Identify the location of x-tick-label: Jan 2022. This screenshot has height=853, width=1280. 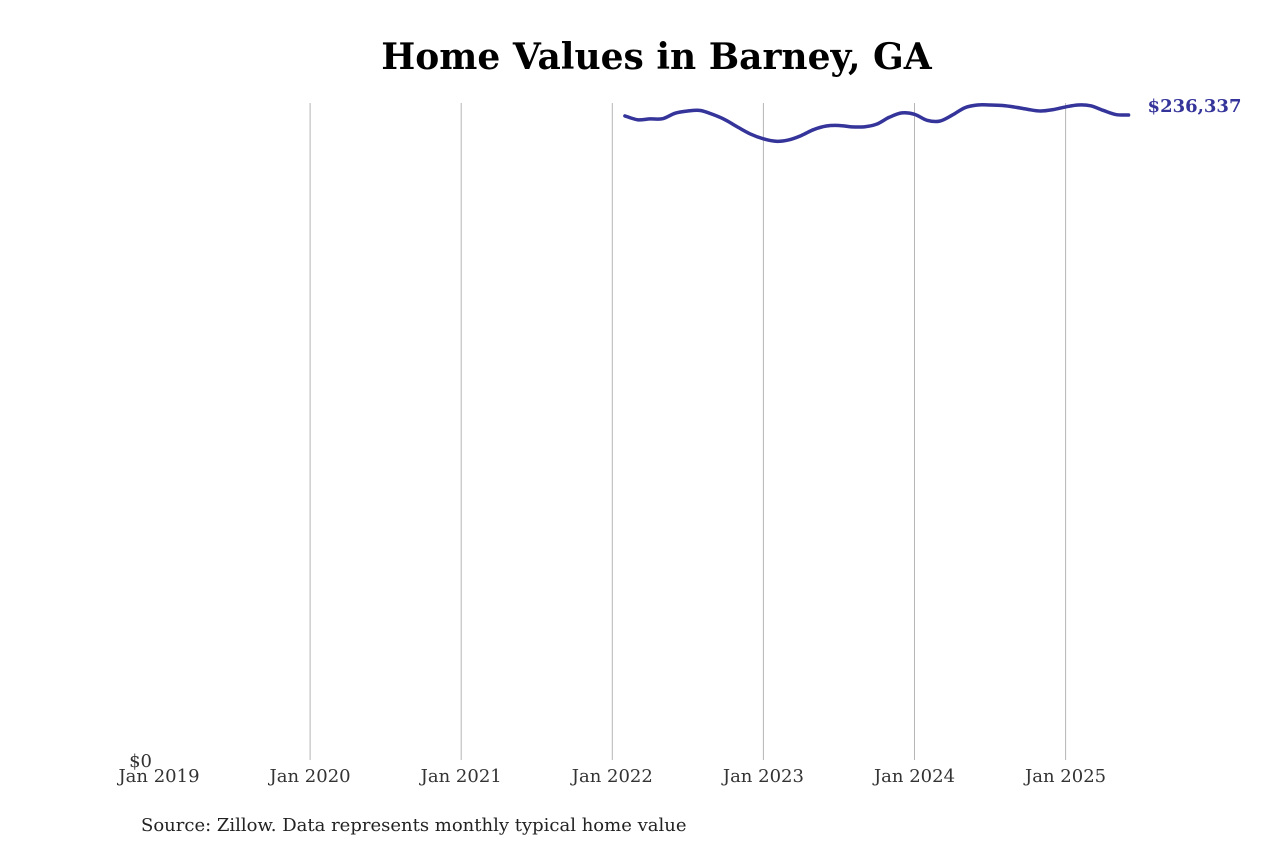
(611, 776).